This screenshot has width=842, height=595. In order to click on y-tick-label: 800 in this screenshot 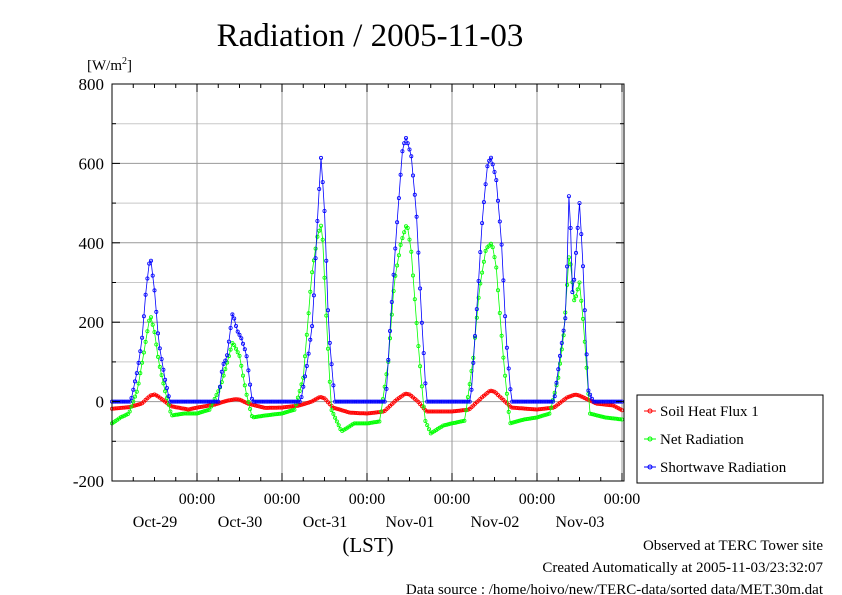, I will do `click(92, 84)`.